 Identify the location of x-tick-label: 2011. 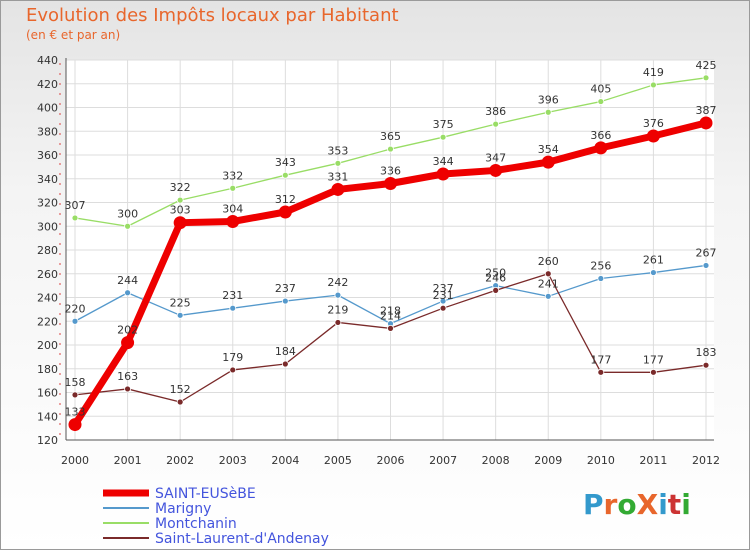
(653, 460).